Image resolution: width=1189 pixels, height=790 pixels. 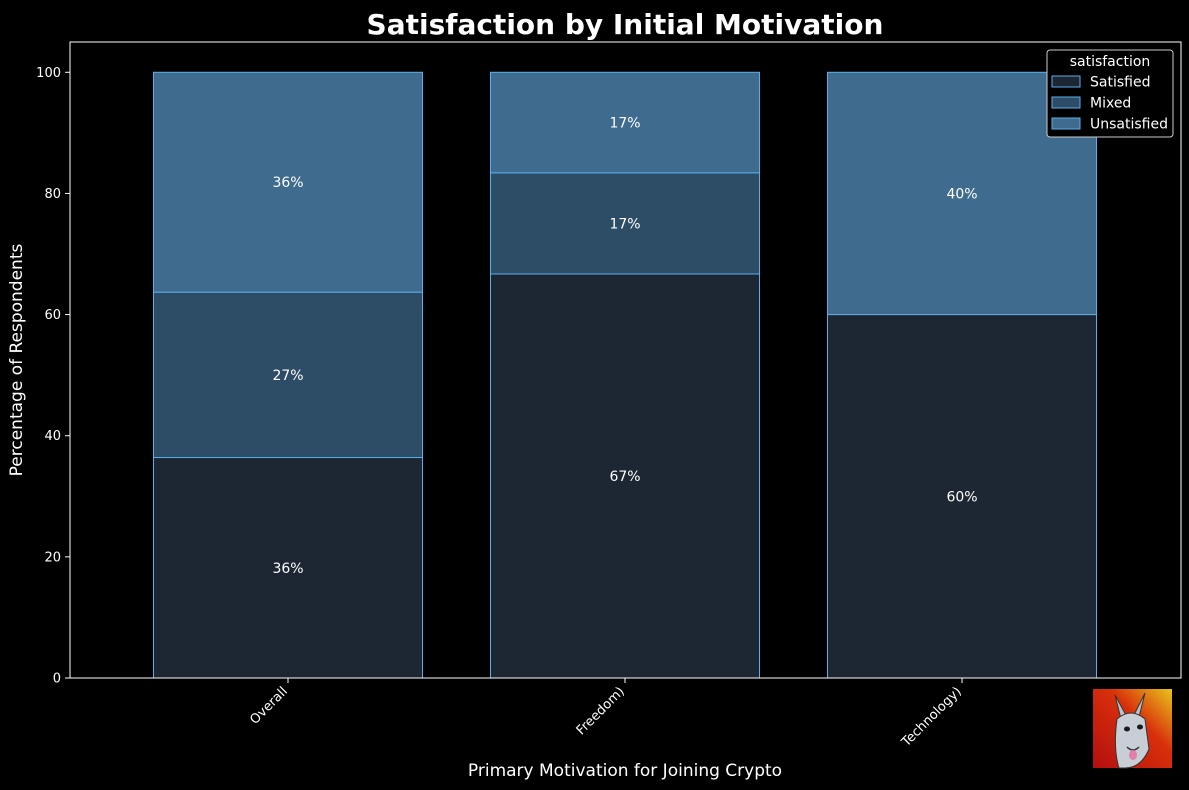 What do you see at coordinates (52, 436) in the screenshot?
I see `y-tick-label: 40` at bounding box center [52, 436].